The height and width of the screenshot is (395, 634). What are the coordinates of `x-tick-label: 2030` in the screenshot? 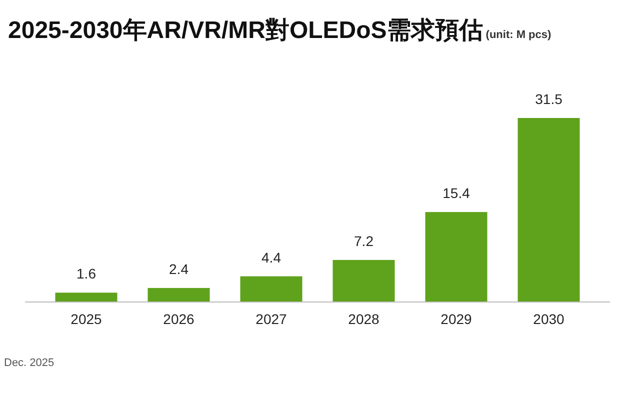 It's located at (549, 319).